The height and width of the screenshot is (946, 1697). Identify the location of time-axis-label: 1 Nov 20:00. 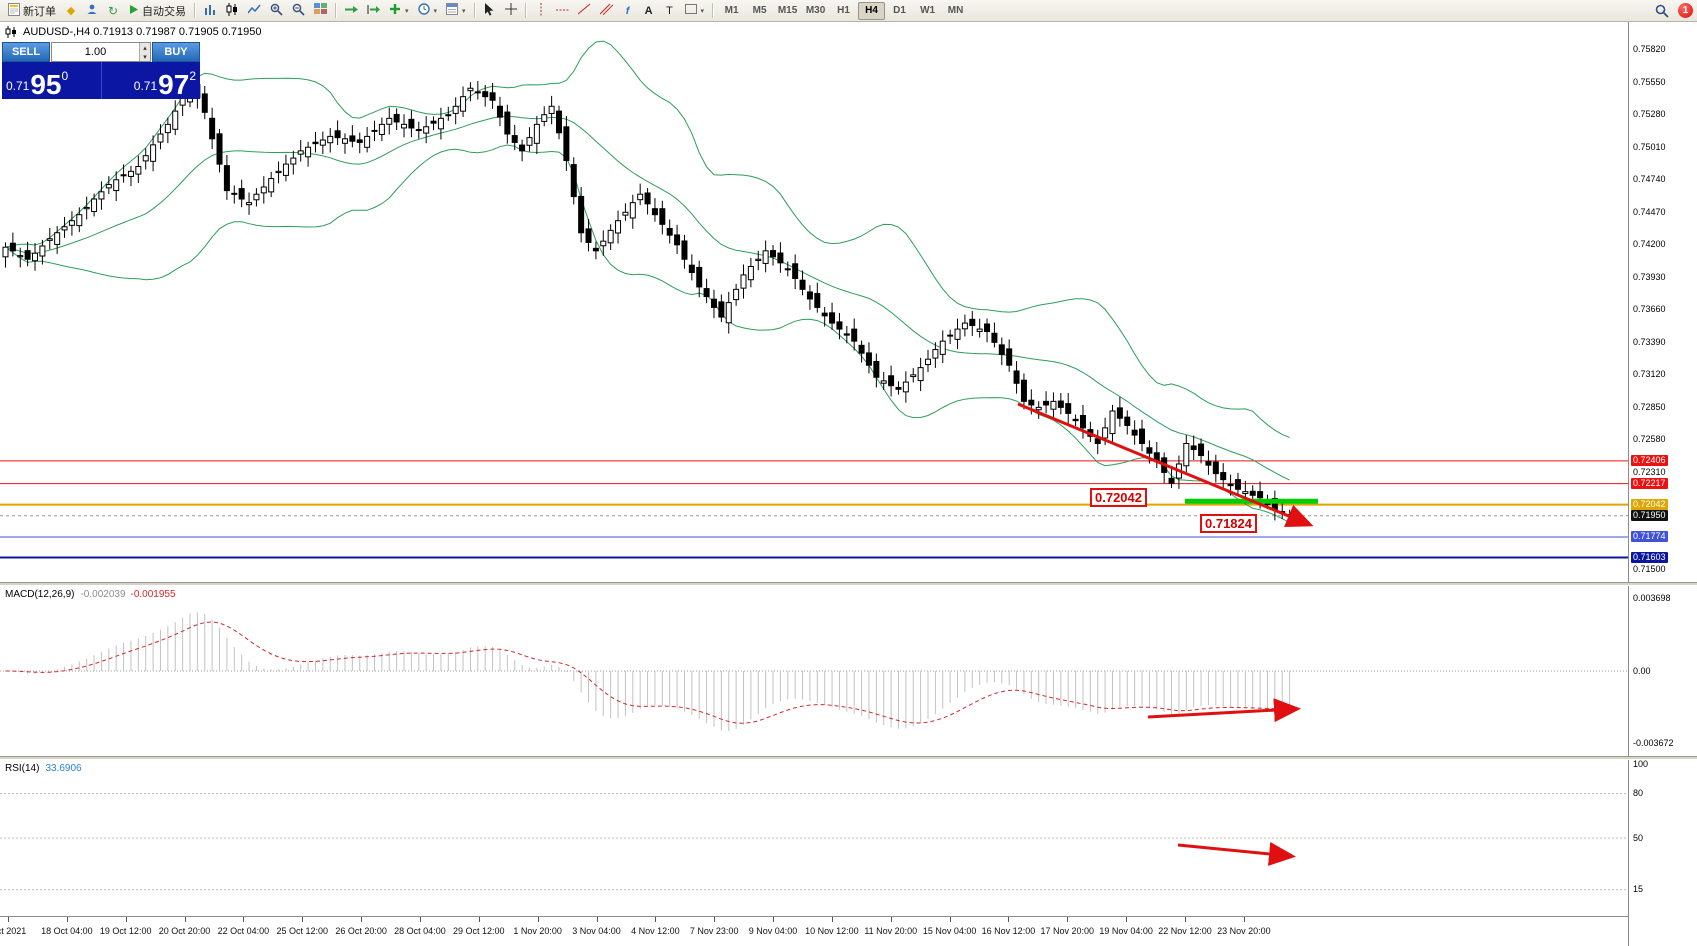
(537, 931).